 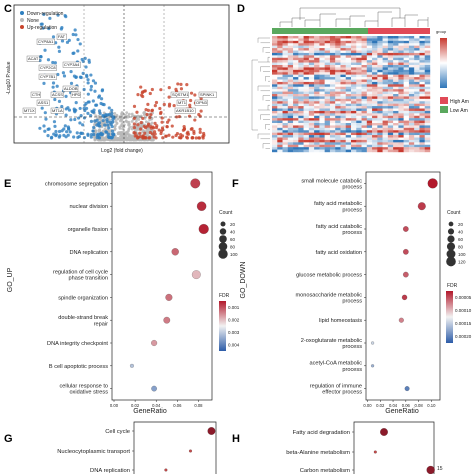 What do you see at coordinates (451, 224) in the screenshot?
I see `count-legend-dot` at bounding box center [451, 224].